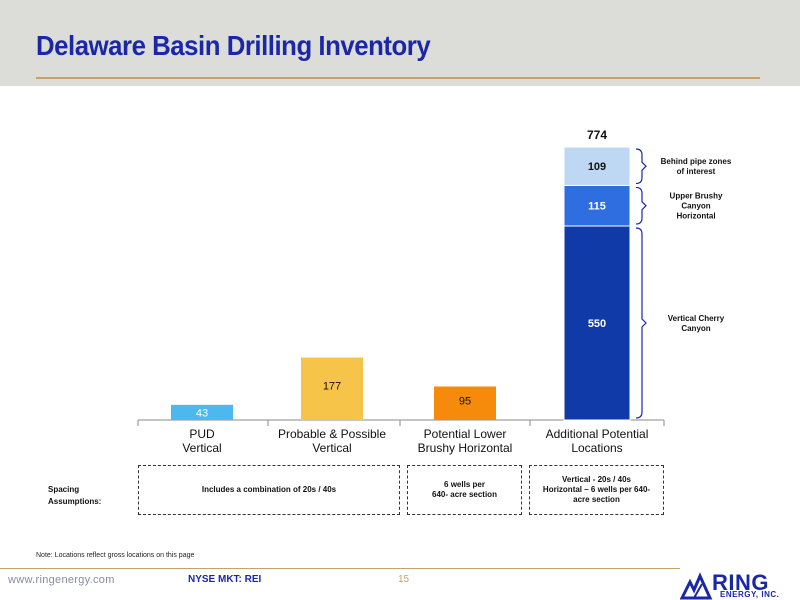 The height and width of the screenshot is (600, 800). Describe the element at coordinates (202, 434) in the screenshot. I see `x-tick-label-0-0: PUD` at that location.